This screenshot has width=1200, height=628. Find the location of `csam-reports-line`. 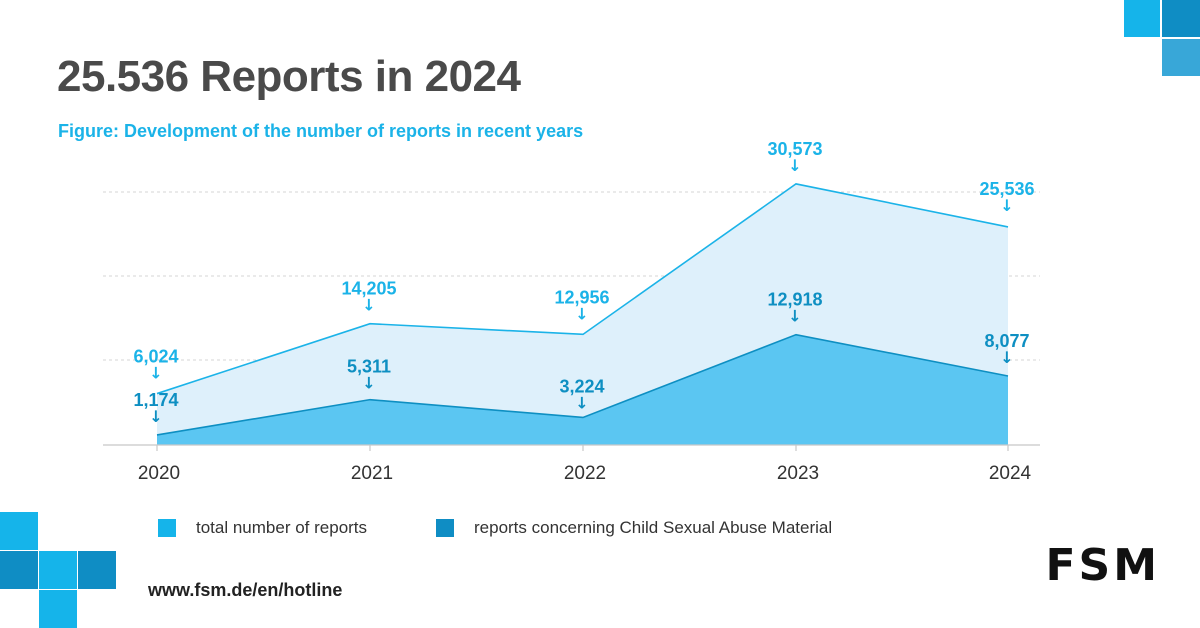

csam-reports-line is located at coordinates (582, 384).